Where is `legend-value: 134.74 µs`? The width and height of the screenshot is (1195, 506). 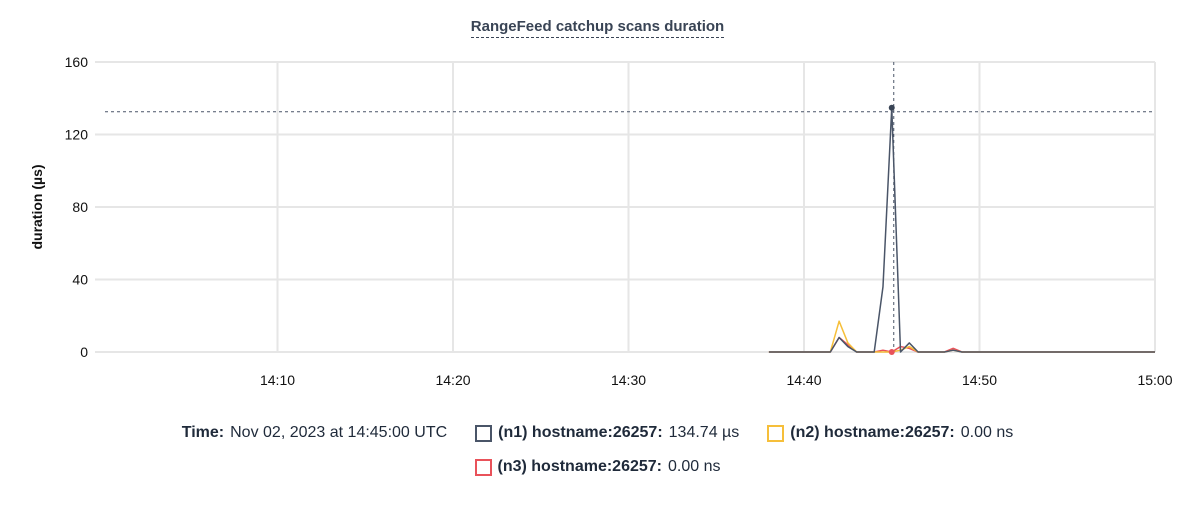 legend-value: 134.74 µs is located at coordinates (704, 432).